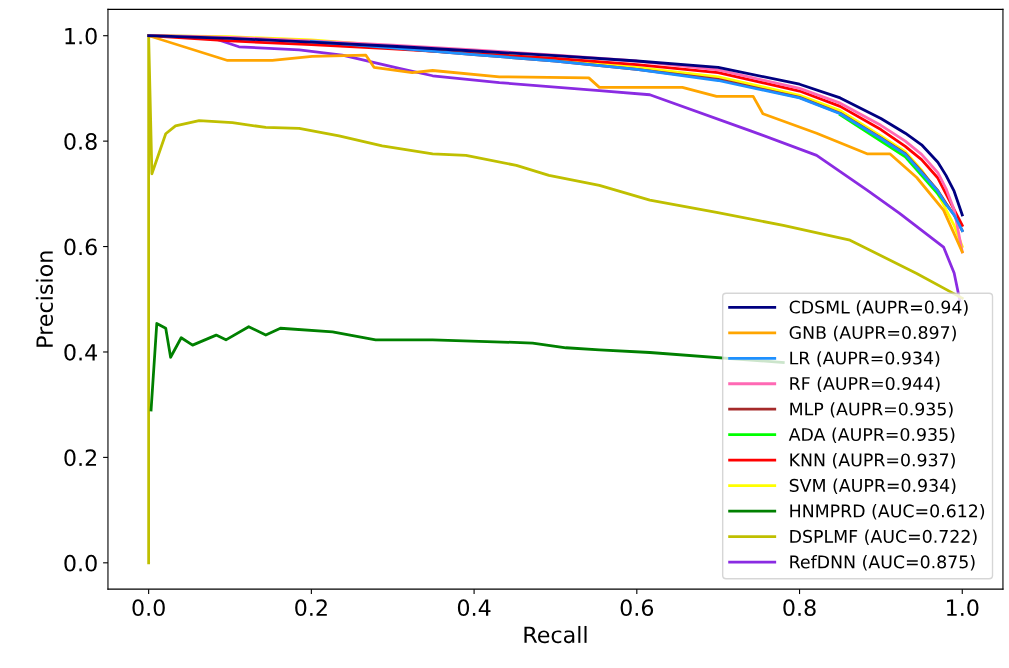  I want to click on x-tick-label: 0.6, so click(637, 608).